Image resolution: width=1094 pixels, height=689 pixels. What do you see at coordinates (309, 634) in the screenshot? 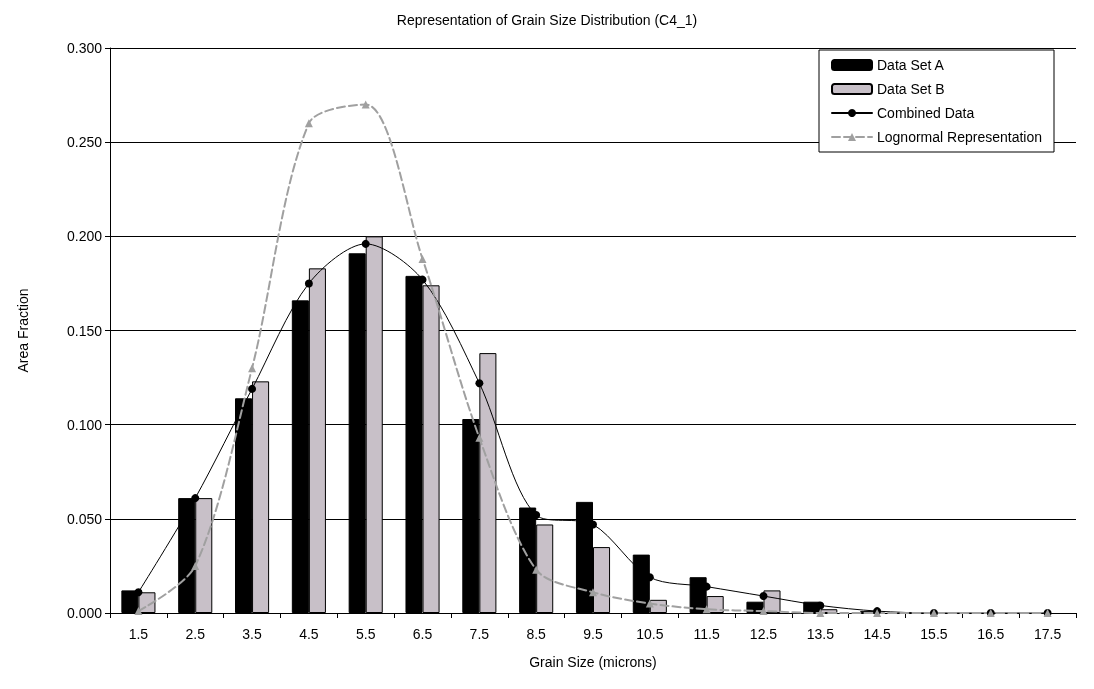
I see `x-tick-label: 4.5` at bounding box center [309, 634].